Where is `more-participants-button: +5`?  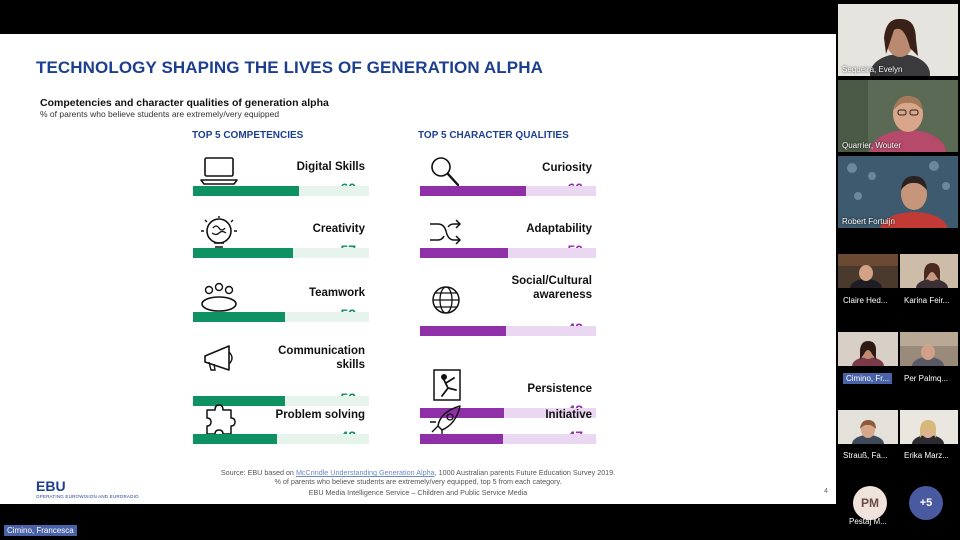
more-participants-button: +5 is located at coordinates (926, 503).